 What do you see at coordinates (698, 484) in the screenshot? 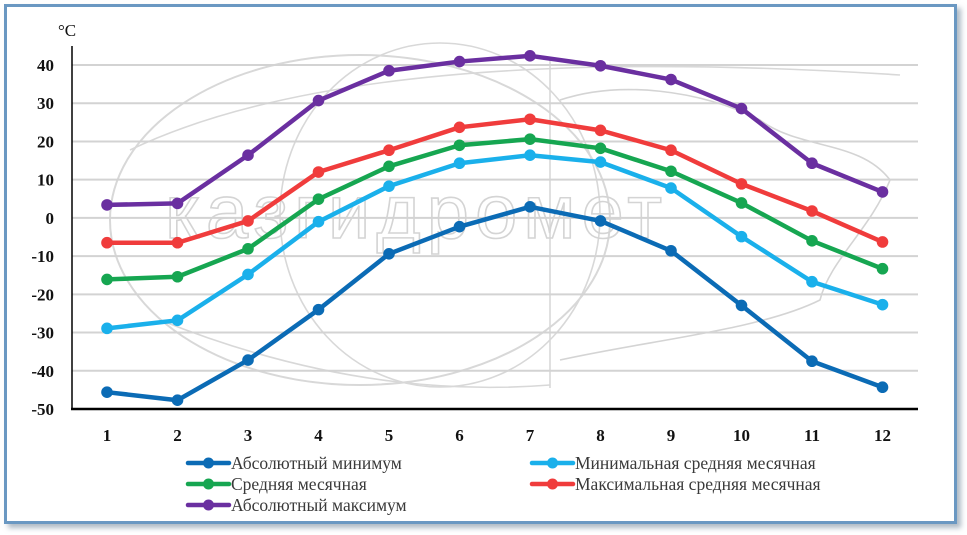
I see `legend-label: Максимальная средняя месячная` at bounding box center [698, 484].